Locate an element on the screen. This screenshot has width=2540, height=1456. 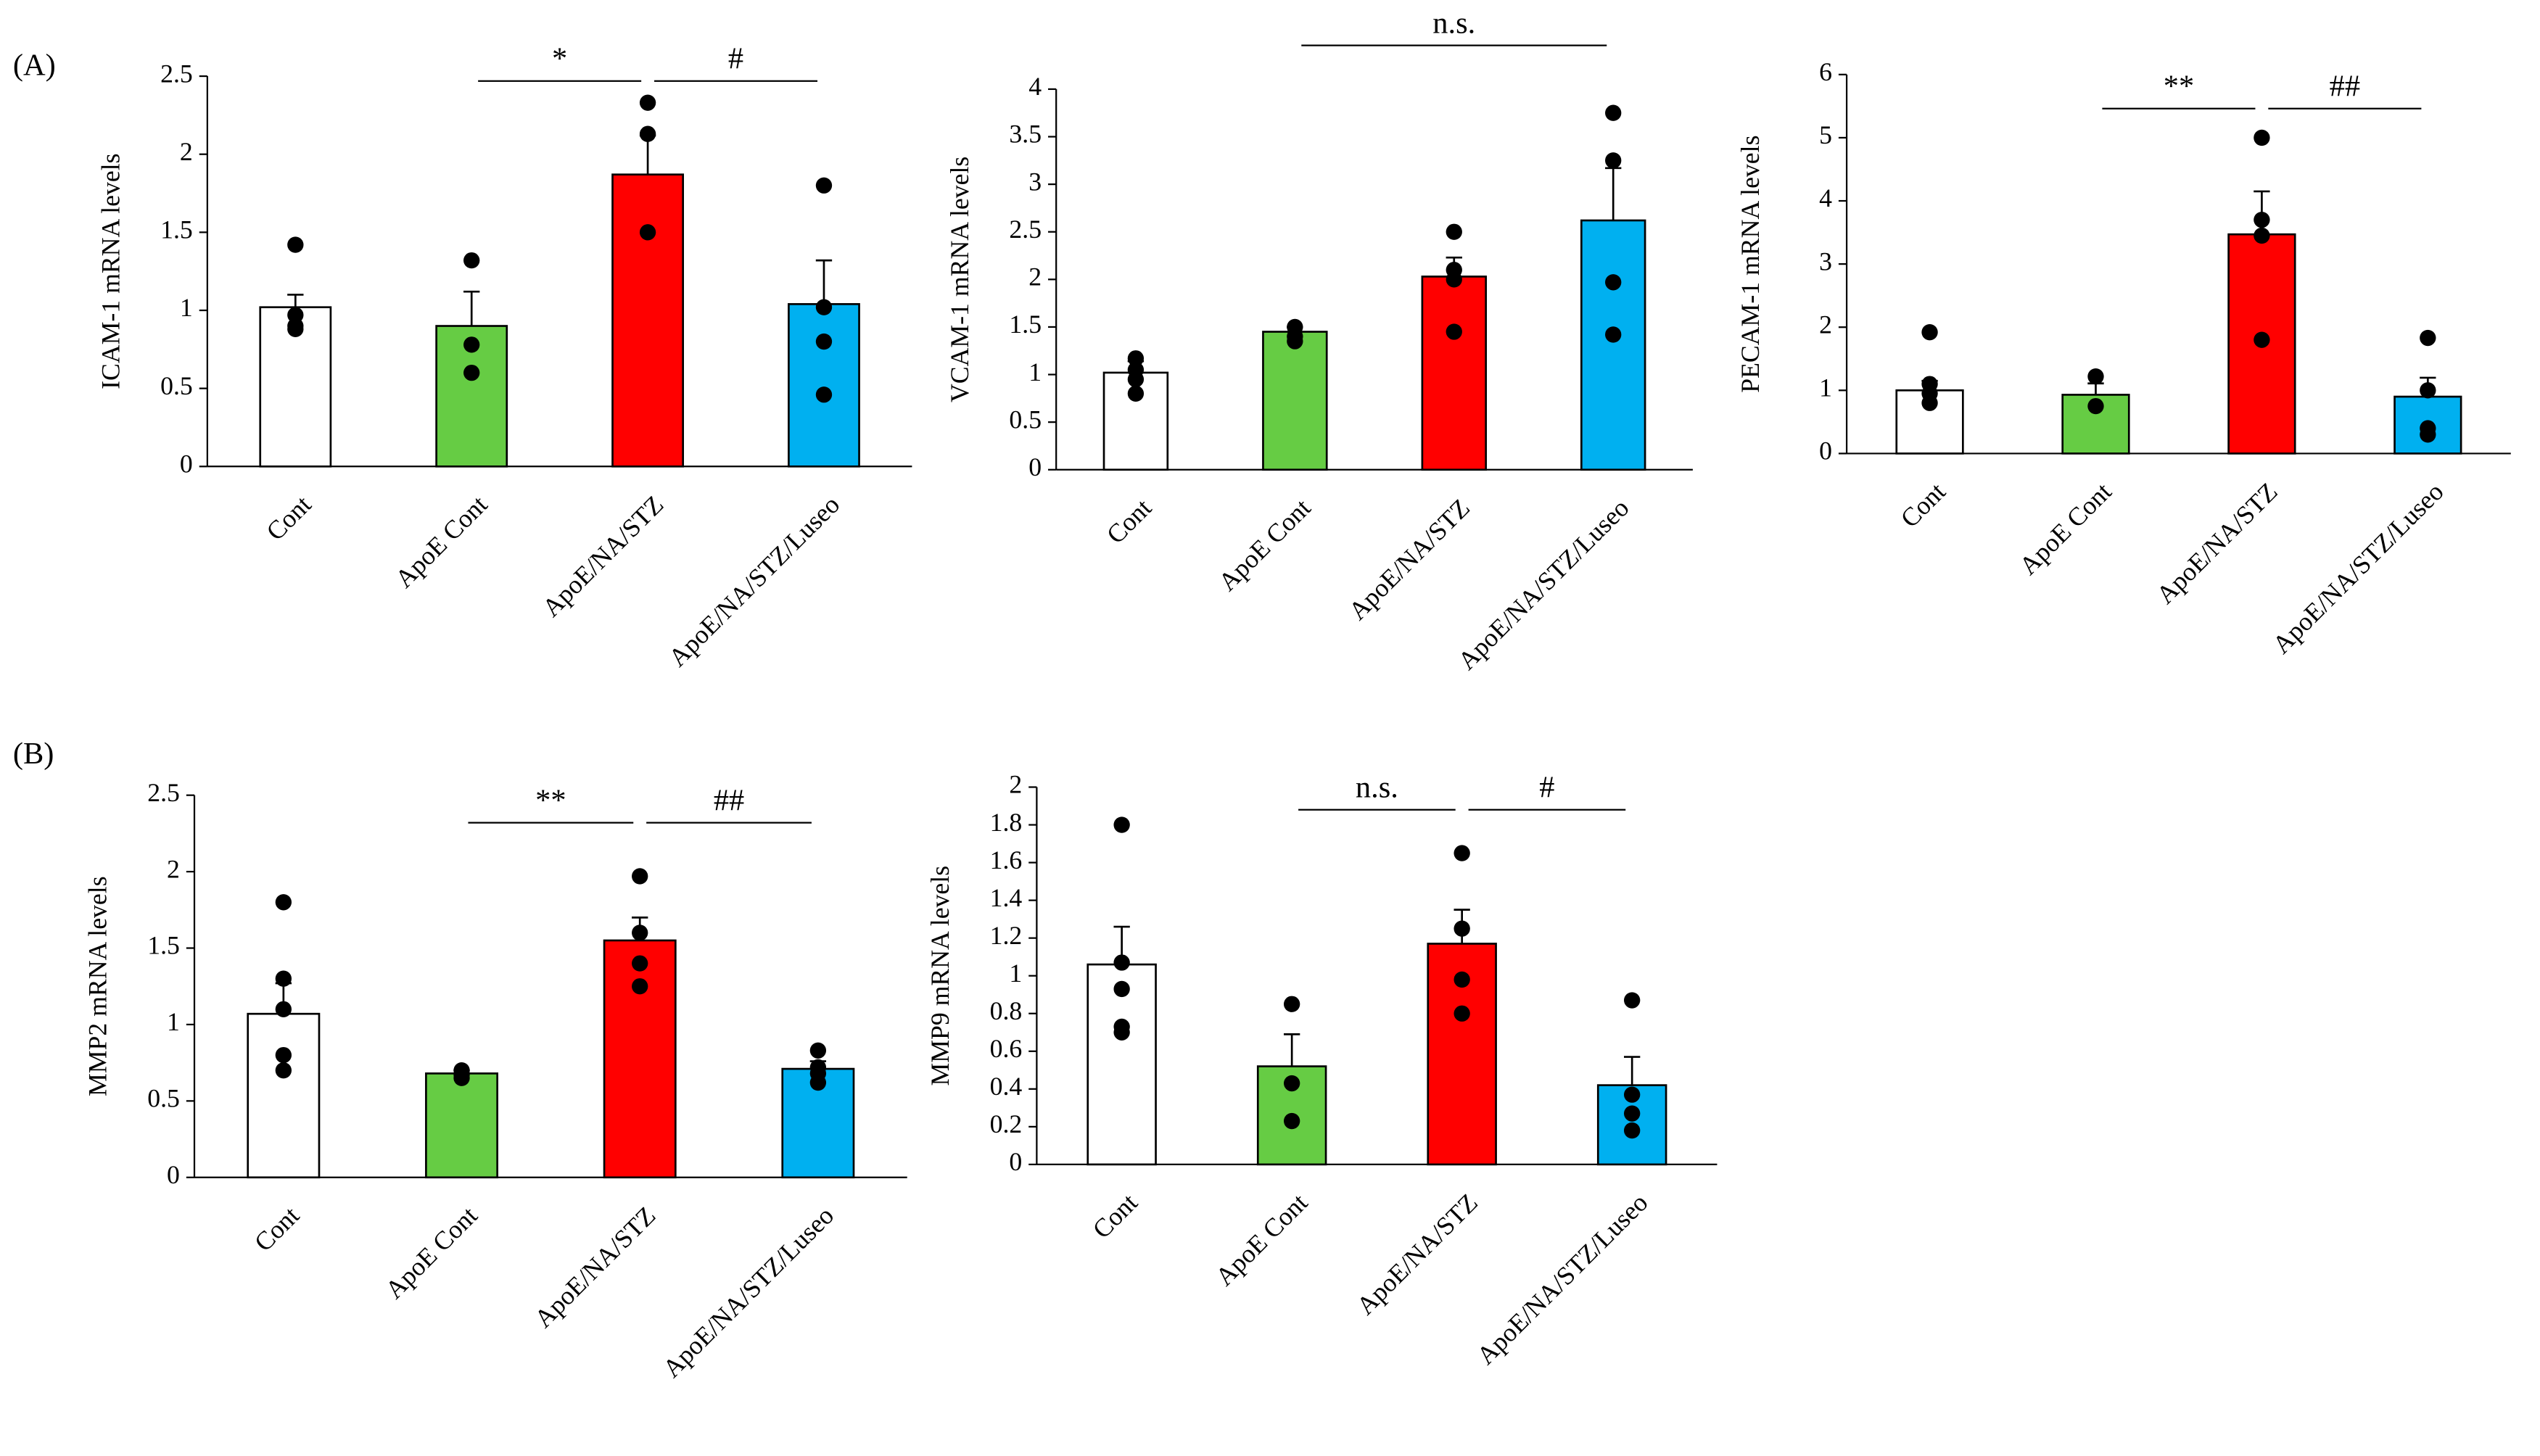
y-axis-label: ICAM-1 mRNA levels is located at coordinates (110, 271).